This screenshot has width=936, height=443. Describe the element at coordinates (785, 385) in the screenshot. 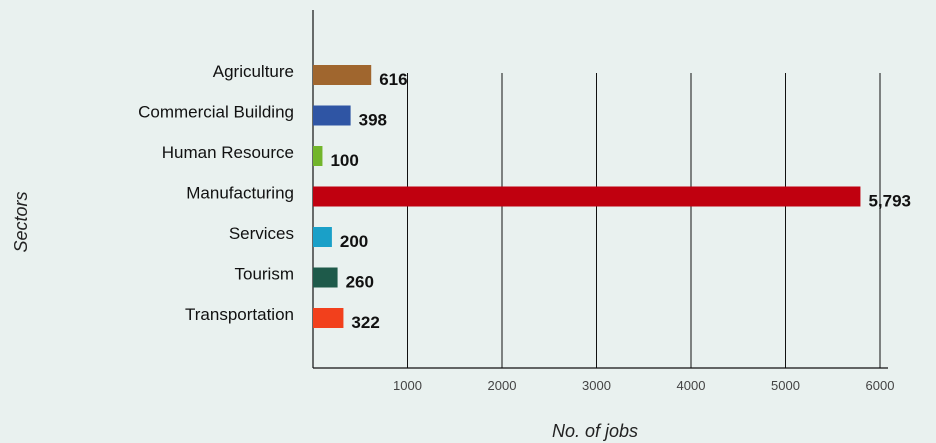

I see `x-tick-label: 5000` at that location.